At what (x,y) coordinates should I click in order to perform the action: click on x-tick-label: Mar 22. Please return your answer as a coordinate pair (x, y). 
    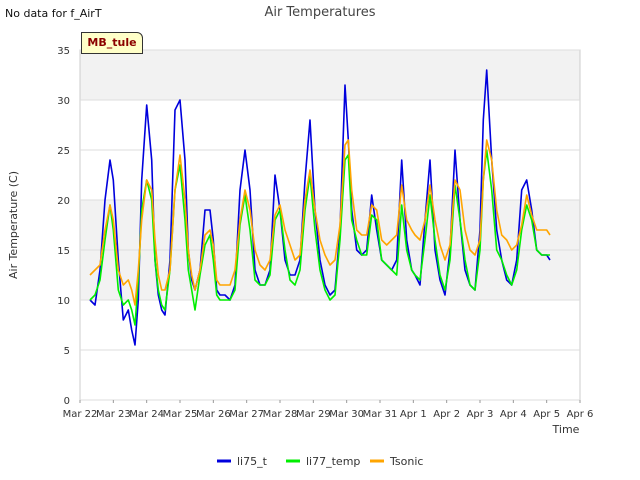
    Looking at the image, I should click on (80, 414).